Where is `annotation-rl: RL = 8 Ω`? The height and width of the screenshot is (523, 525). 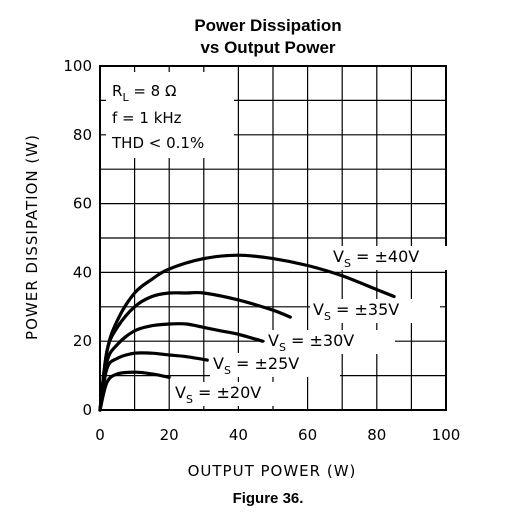 annotation-rl: RL = 8 Ω is located at coordinates (144, 93).